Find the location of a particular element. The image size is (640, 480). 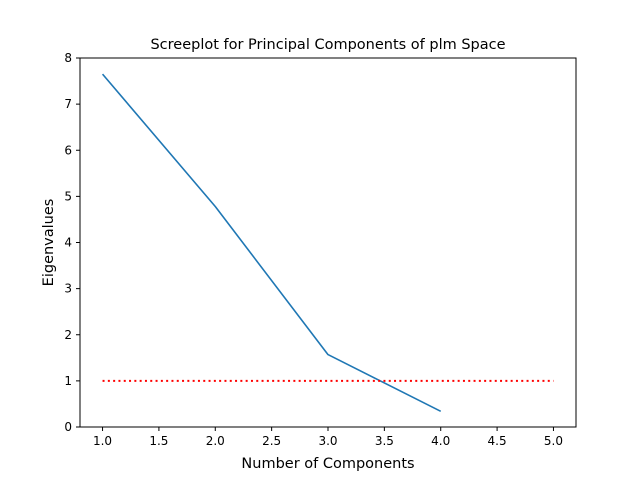

x-tick-label: 3.0 is located at coordinates (327, 441).